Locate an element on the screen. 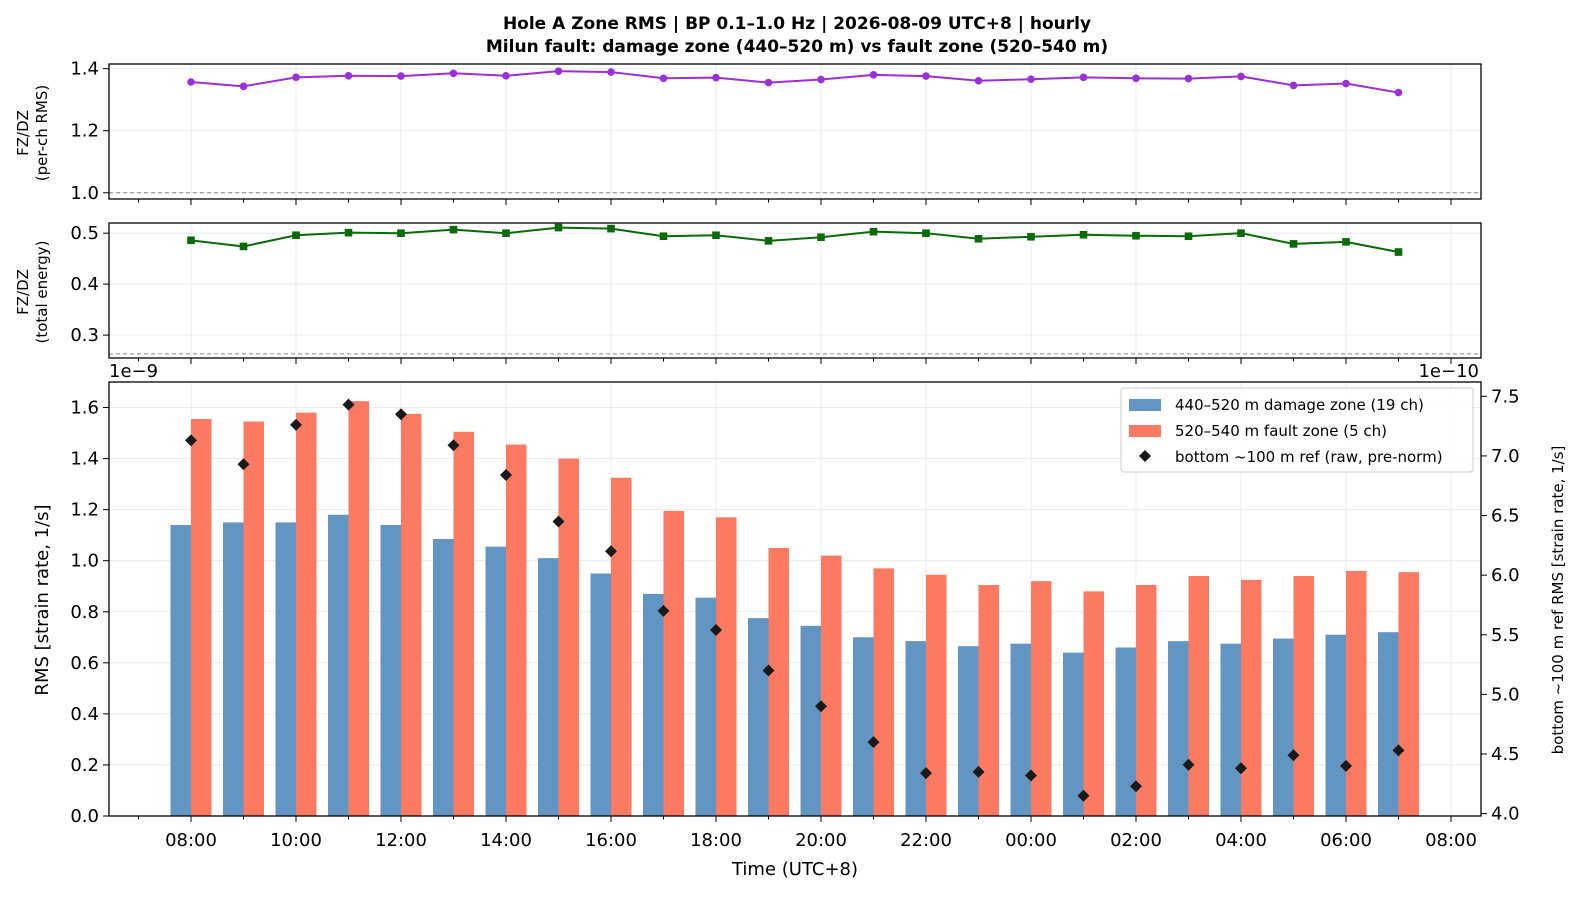  rms-ytick-label: 0.2 is located at coordinates (84, 765).